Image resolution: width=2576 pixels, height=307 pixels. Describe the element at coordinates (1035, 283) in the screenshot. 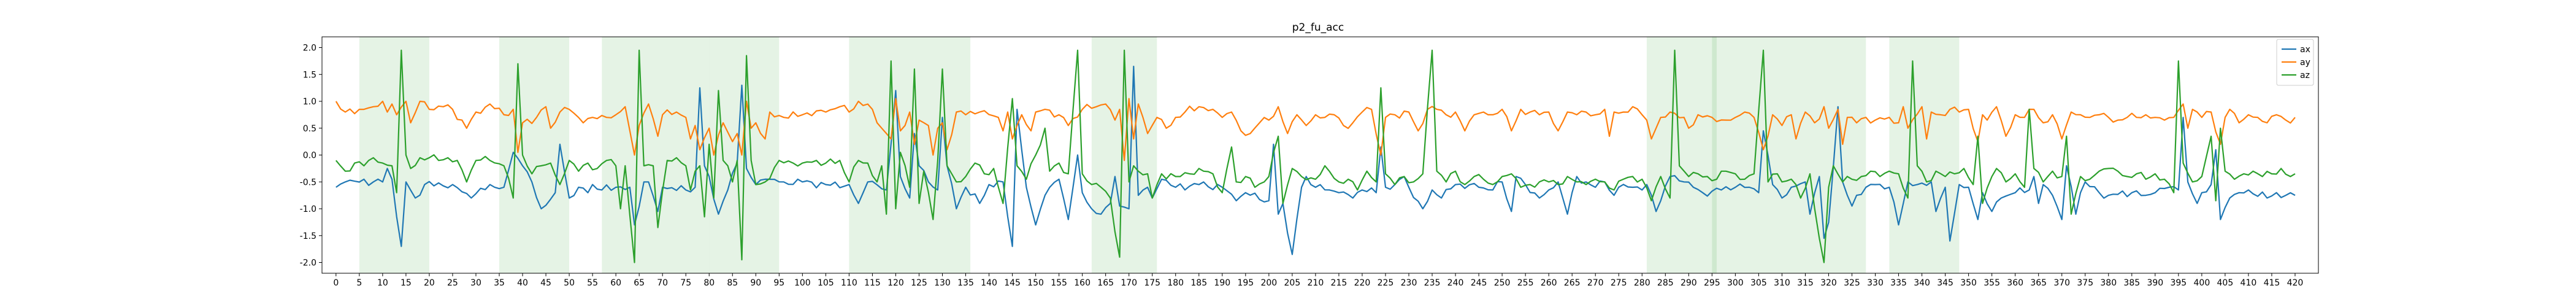

I see `x-tick-label: 150` at that location.